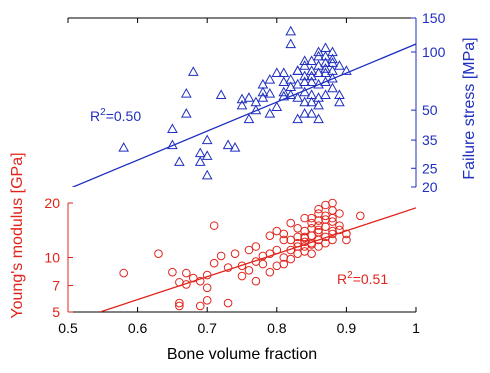 Image resolution: width=490 pixels, height=373 pixels. Describe the element at coordinates (52, 258) in the screenshot. I see `youngs-modulus-tick-label: 10` at that location.